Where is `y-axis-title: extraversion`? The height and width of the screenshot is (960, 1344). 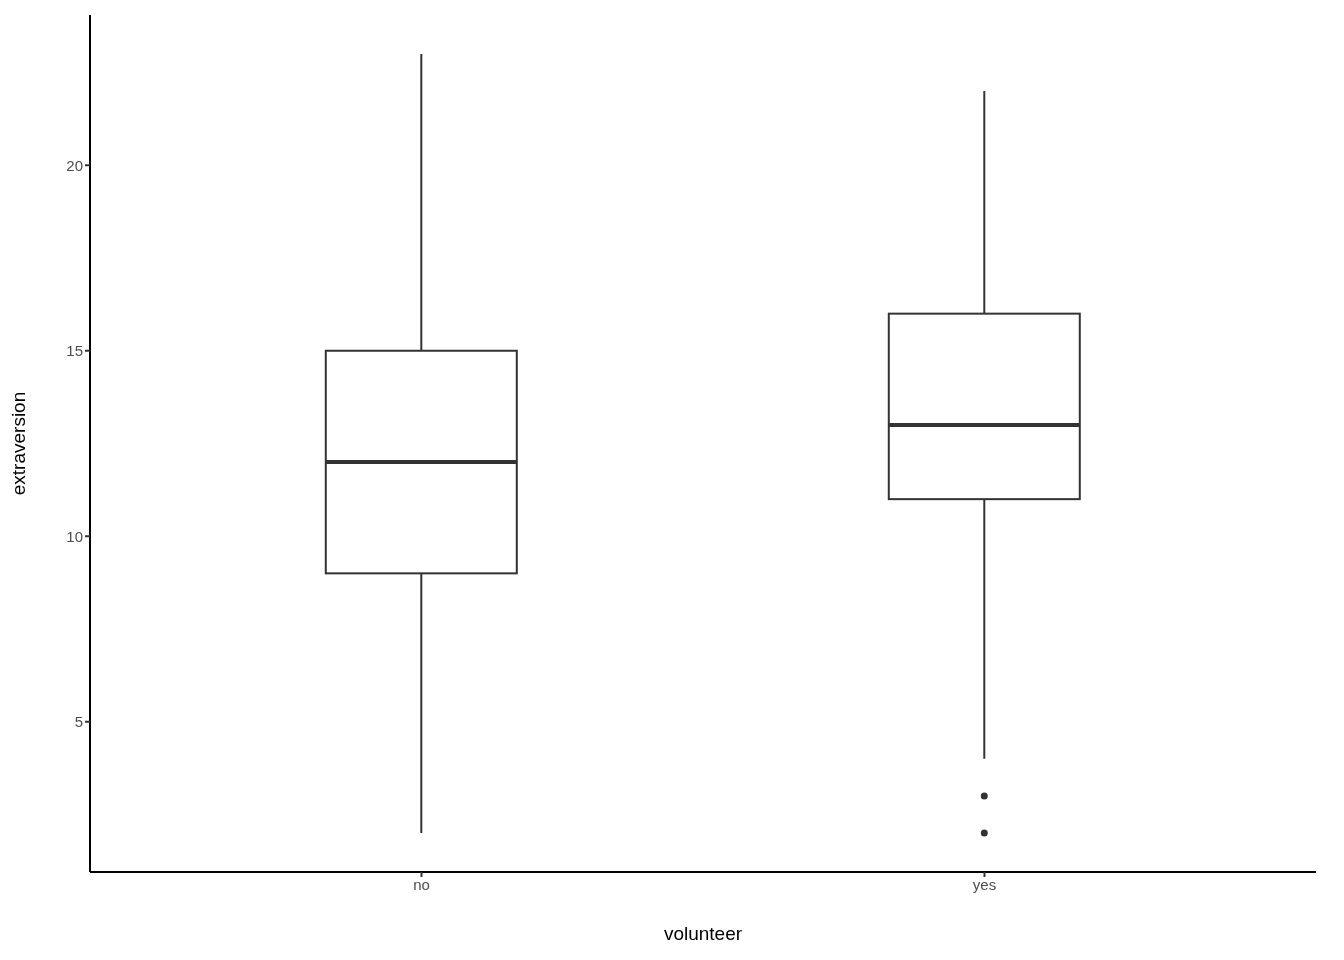
y-axis-title: extraversion is located at coordinates (18, 443).